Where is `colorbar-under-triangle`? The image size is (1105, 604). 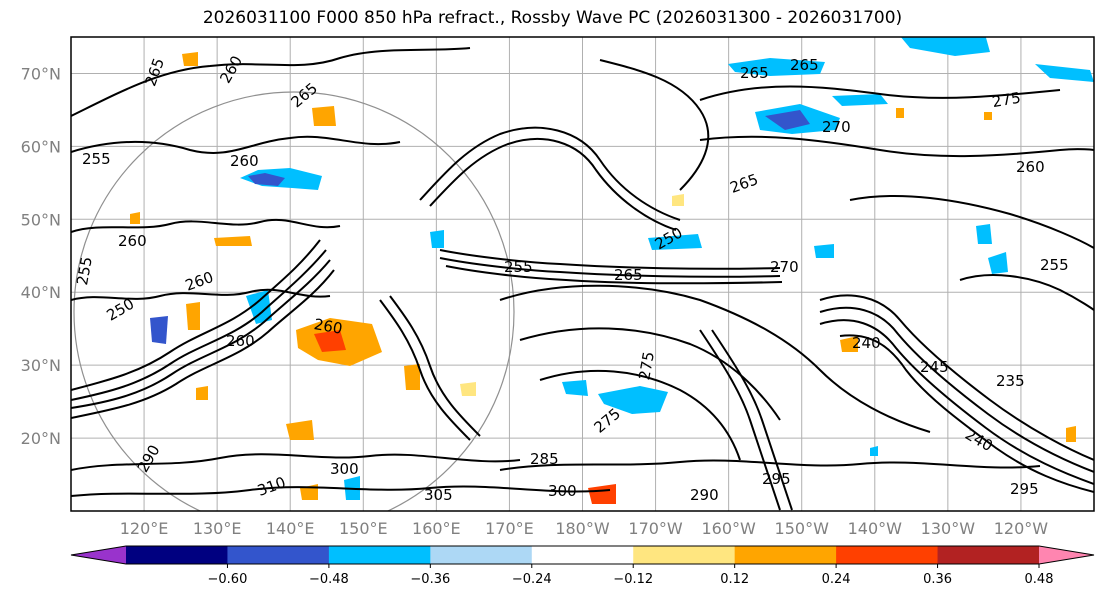
colorbar-under-triangle is located at coordinates (98, 555).